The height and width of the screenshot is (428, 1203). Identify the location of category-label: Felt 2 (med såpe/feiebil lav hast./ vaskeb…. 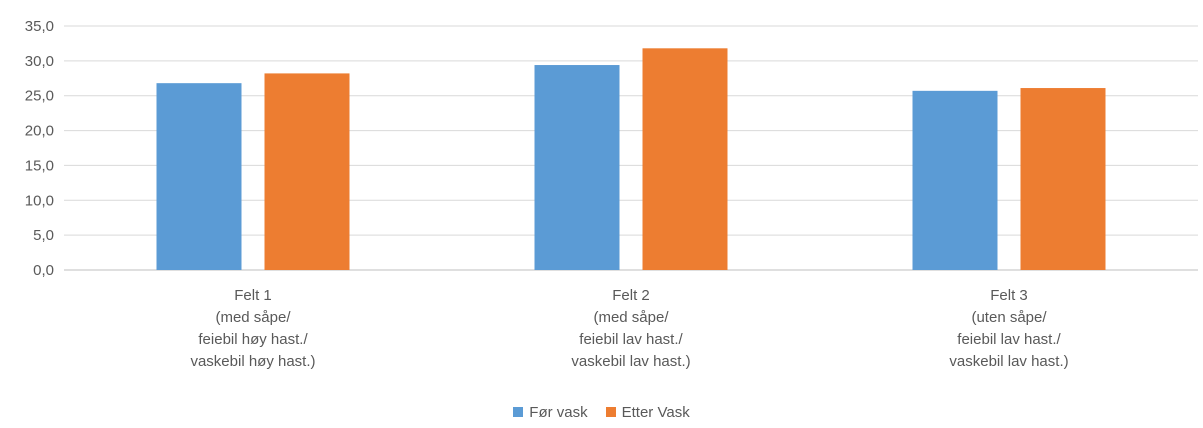
(630, 328).